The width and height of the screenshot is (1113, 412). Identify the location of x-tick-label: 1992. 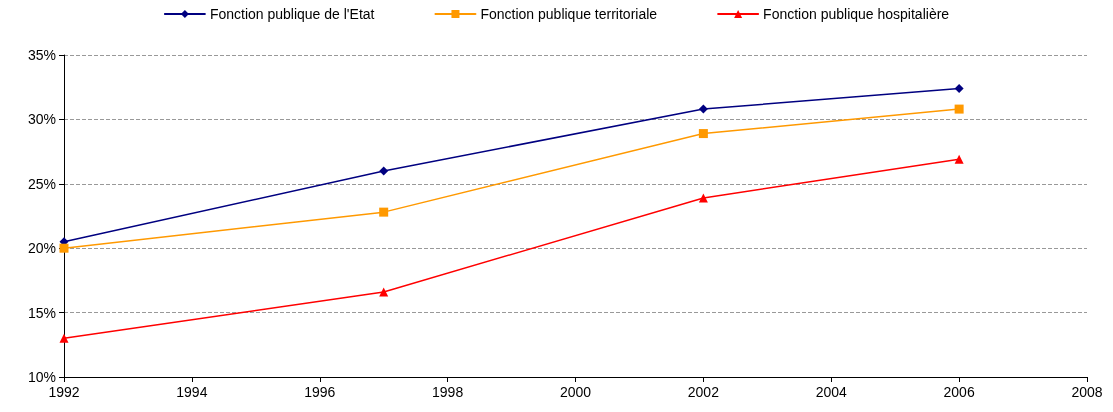
(64, 392).